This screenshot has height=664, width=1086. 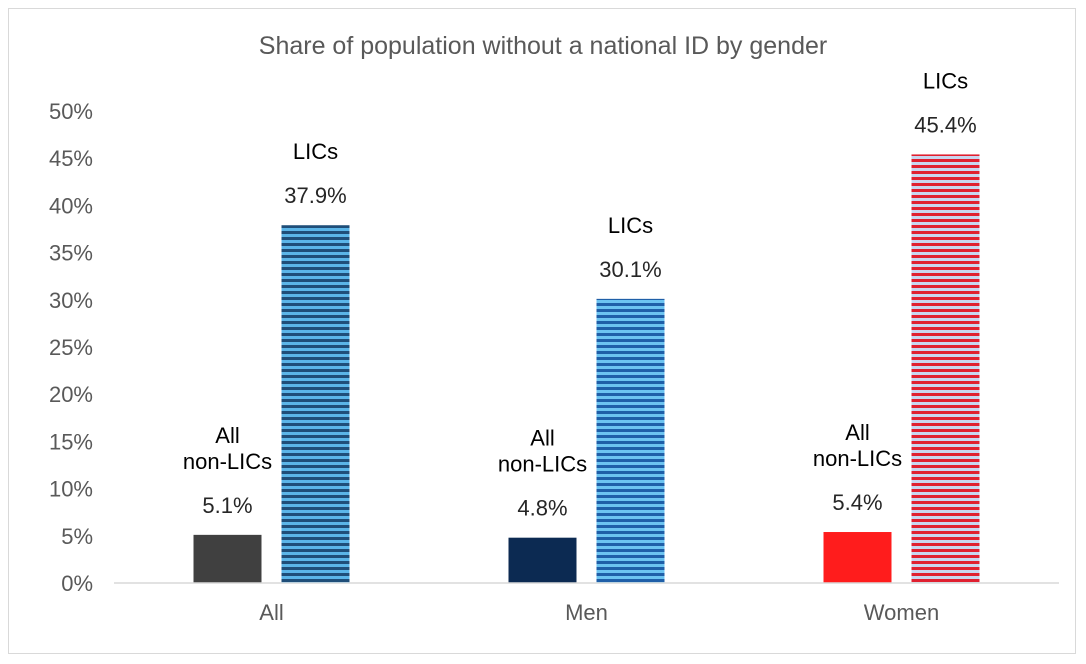 What do you see at coordinates (315, 195) in the screenshot?
I see `data-label: 37.9%` at bounding box center [315, 195].